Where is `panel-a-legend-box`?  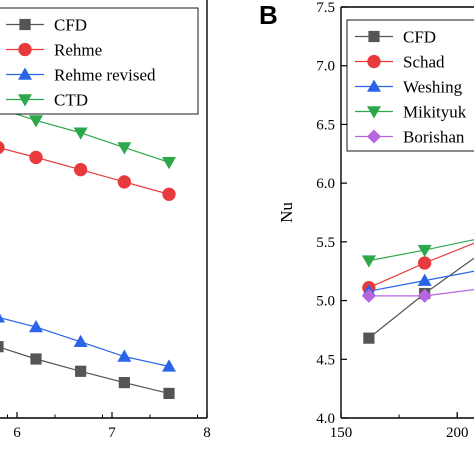 panel-a-legend-box is located at coordinates (99, 61).